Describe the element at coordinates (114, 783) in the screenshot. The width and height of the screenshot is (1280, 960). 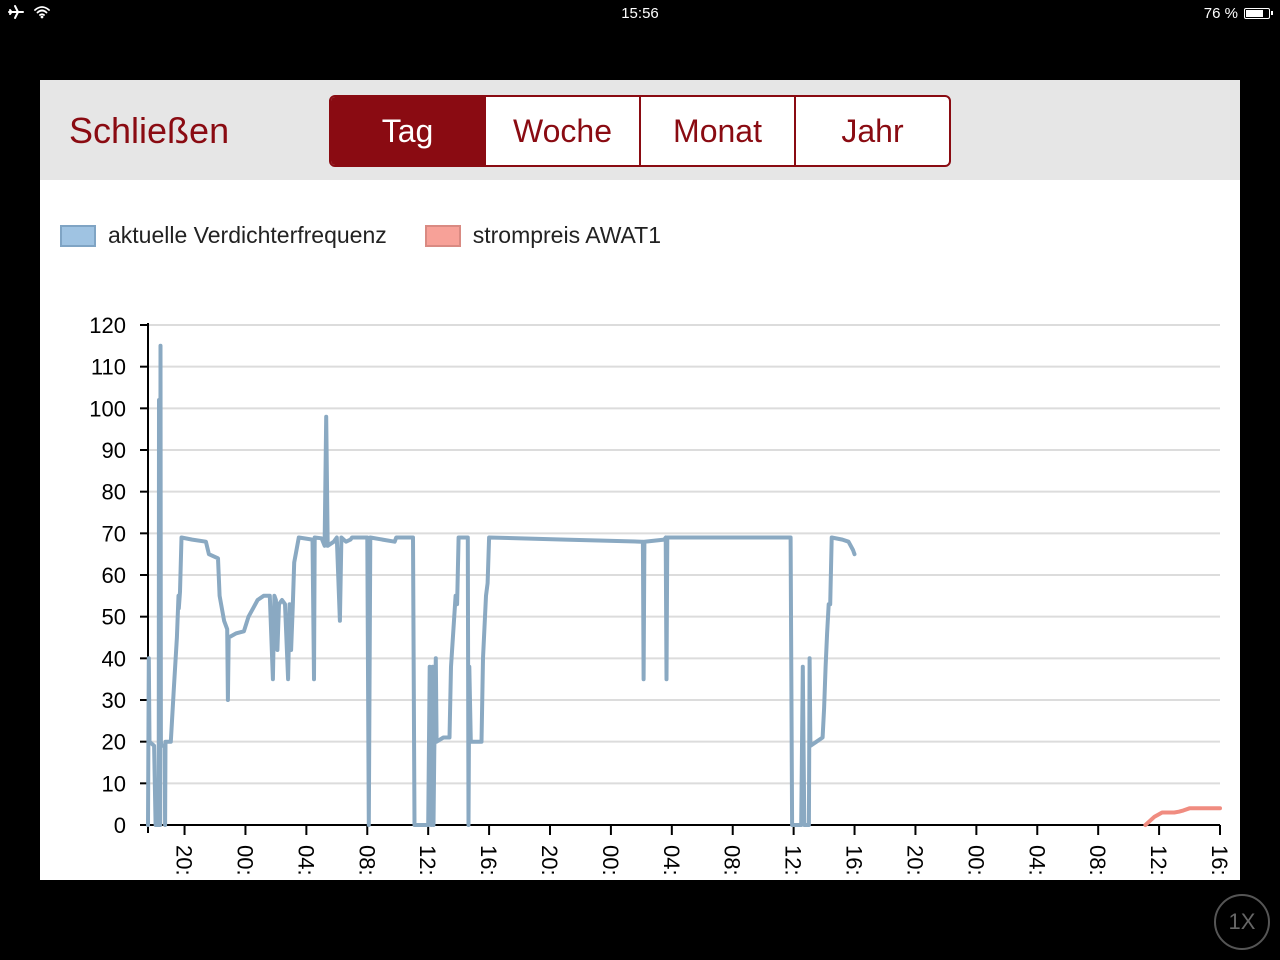
I see `y-tick-label: 10` at that location.